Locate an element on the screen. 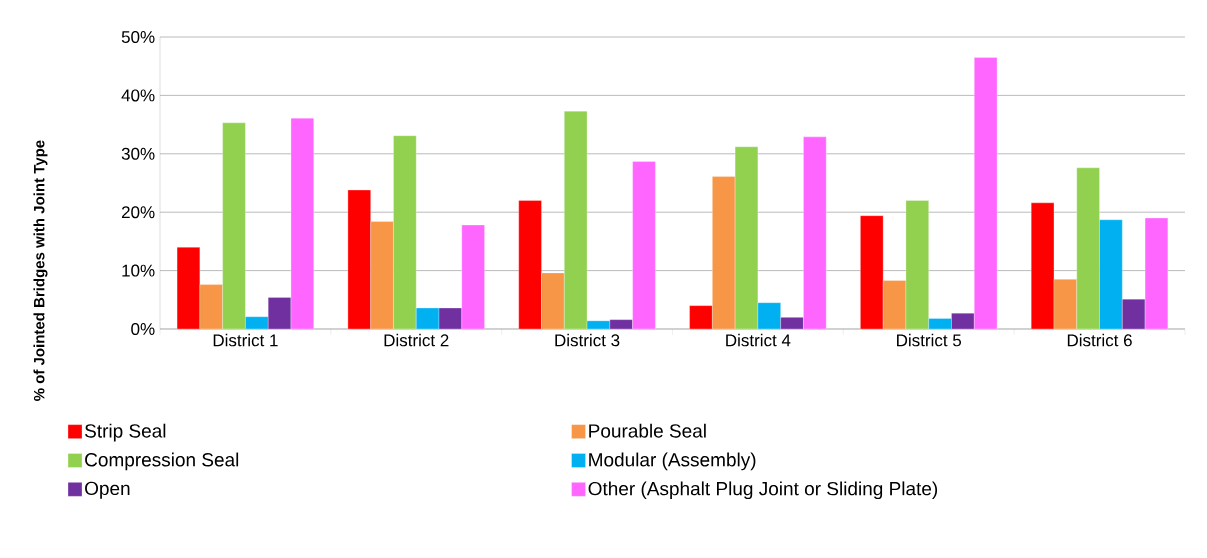  x-tick-label: District 6 is located at coordinates (1099, 340).